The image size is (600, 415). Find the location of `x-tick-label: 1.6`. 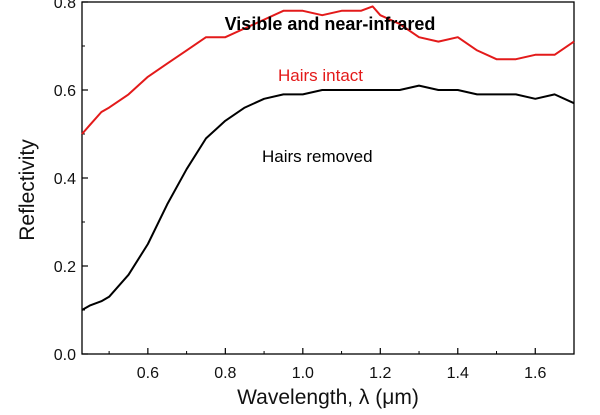

x-tick-label: 1.6 is located at coordinates (535, 373).